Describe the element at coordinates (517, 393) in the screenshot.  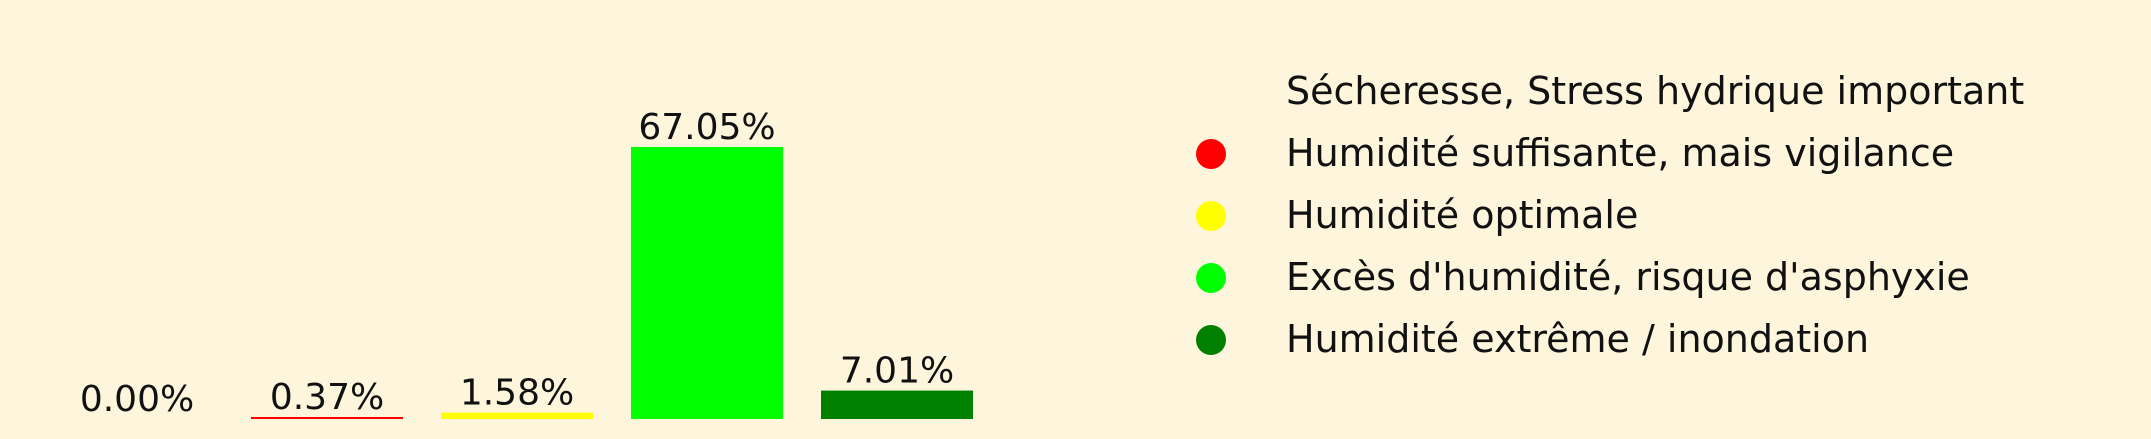
I see `bar-value-label-3: 1.58%` at that location.